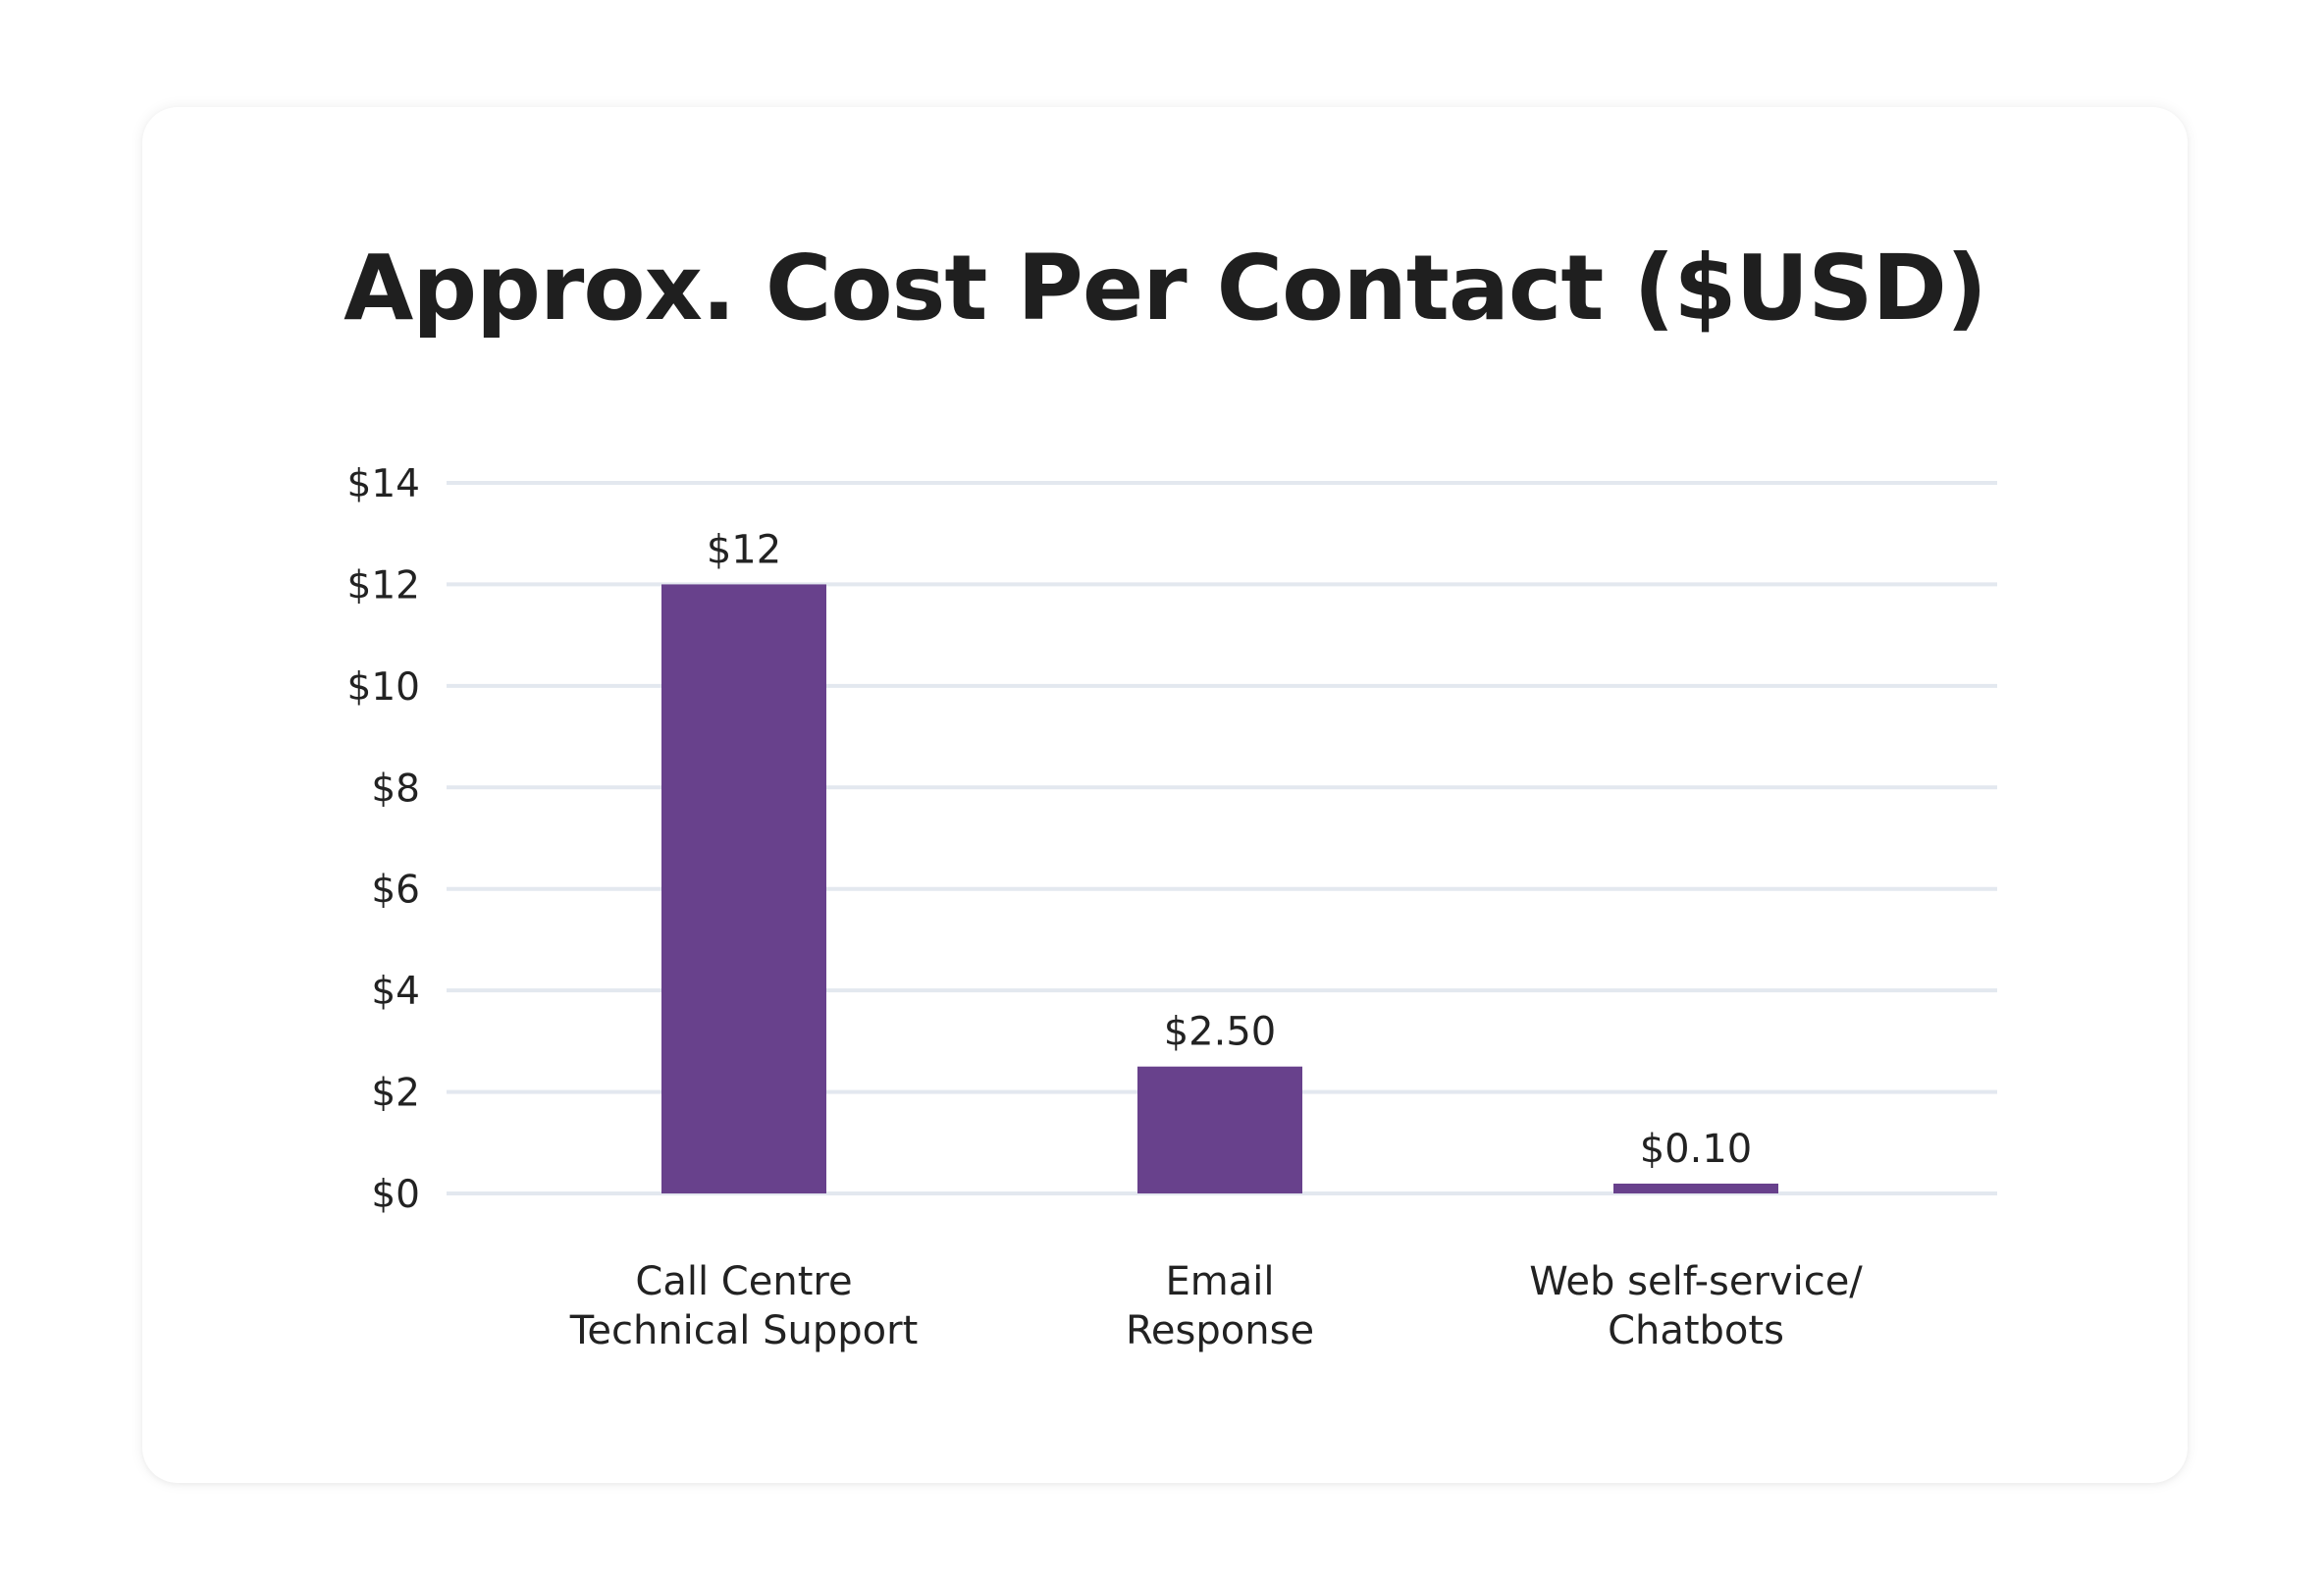 This screenshot has height=1587, width=2324. What do you see at coordinates (1221, 1281) in the screenshot?
I see `category-label: Email` at bounding box center [1221, 1281].